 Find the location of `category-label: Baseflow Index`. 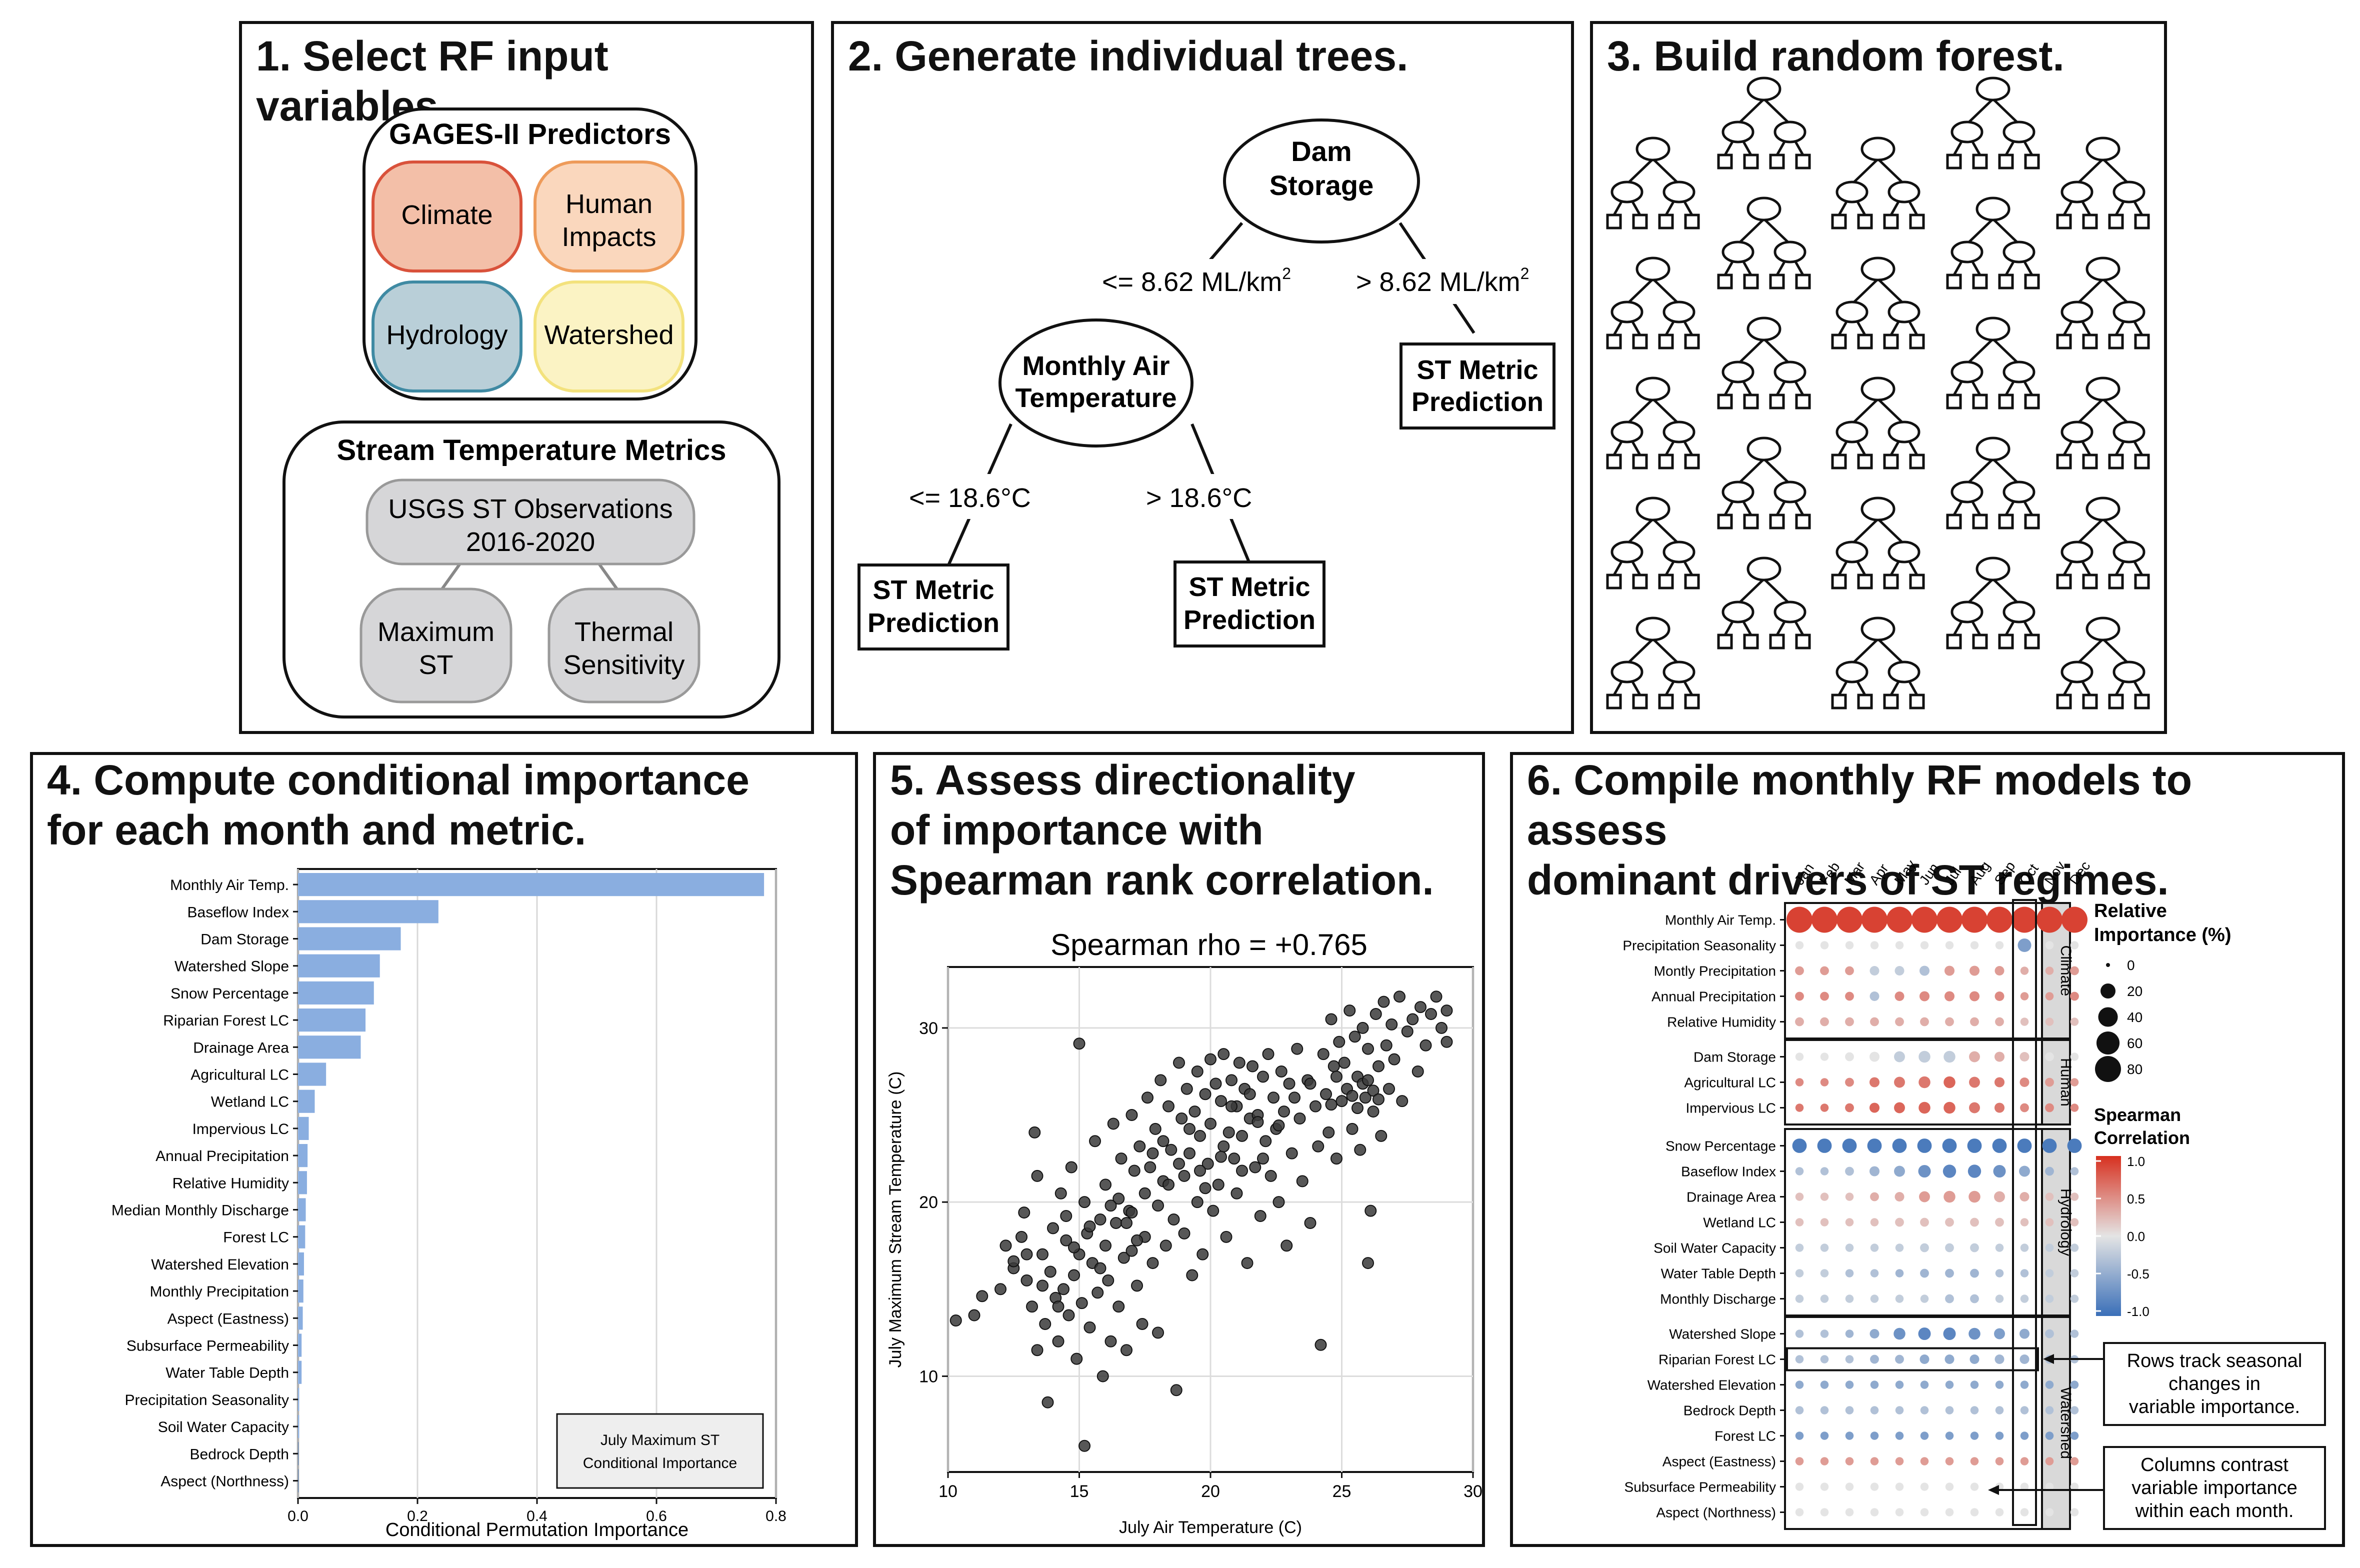

category-label: Baseflow Index is located at coordinates (238, 912).